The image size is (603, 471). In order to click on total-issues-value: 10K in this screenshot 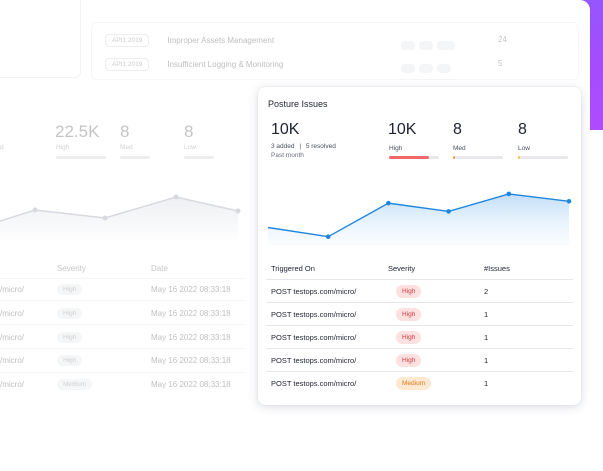, I will do `click(285, 129)`.